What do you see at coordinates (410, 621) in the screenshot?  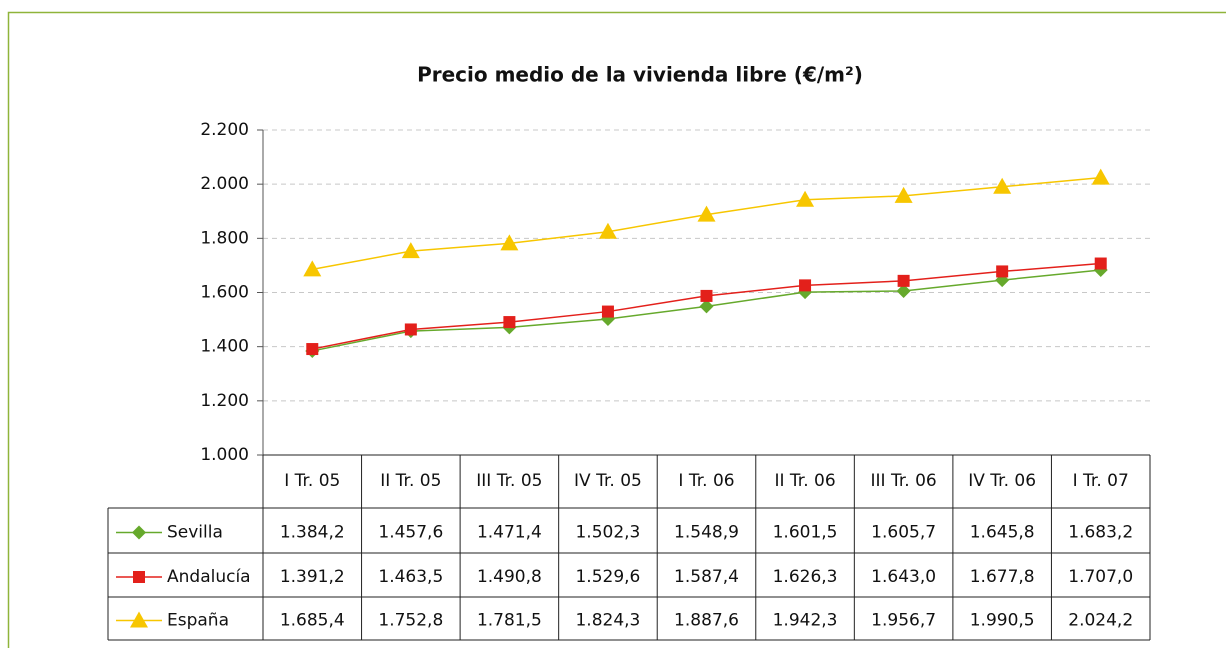 I see `table-value: 1.752,8` at bounding box center [410, 621].